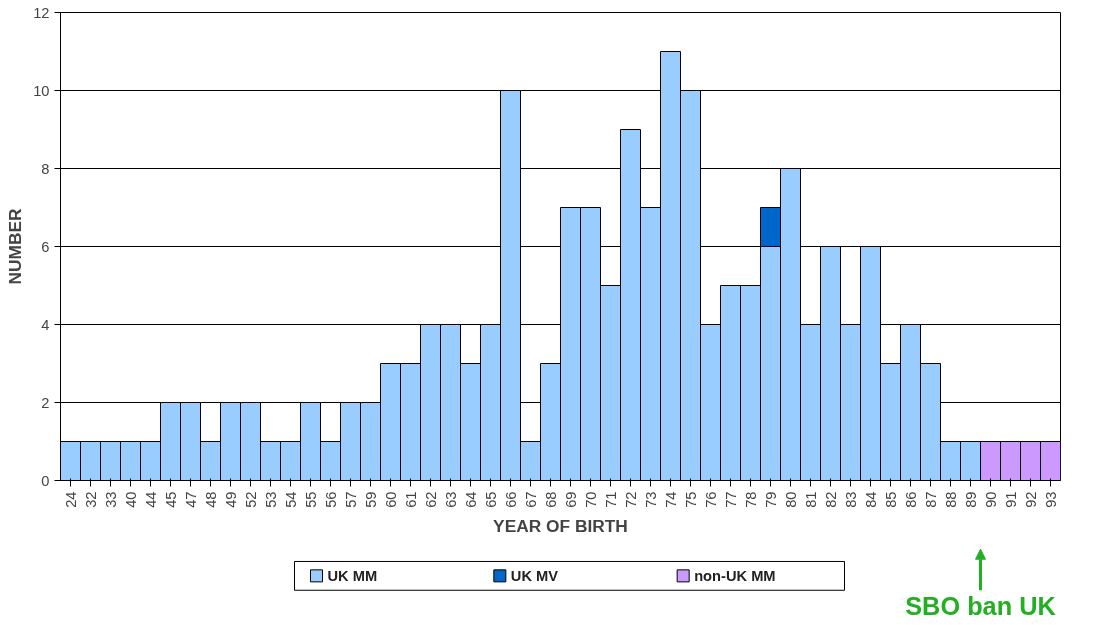 This screenshot has width=1108, height=625. I want to click on x-tick-label: 68, so click(550, 499).